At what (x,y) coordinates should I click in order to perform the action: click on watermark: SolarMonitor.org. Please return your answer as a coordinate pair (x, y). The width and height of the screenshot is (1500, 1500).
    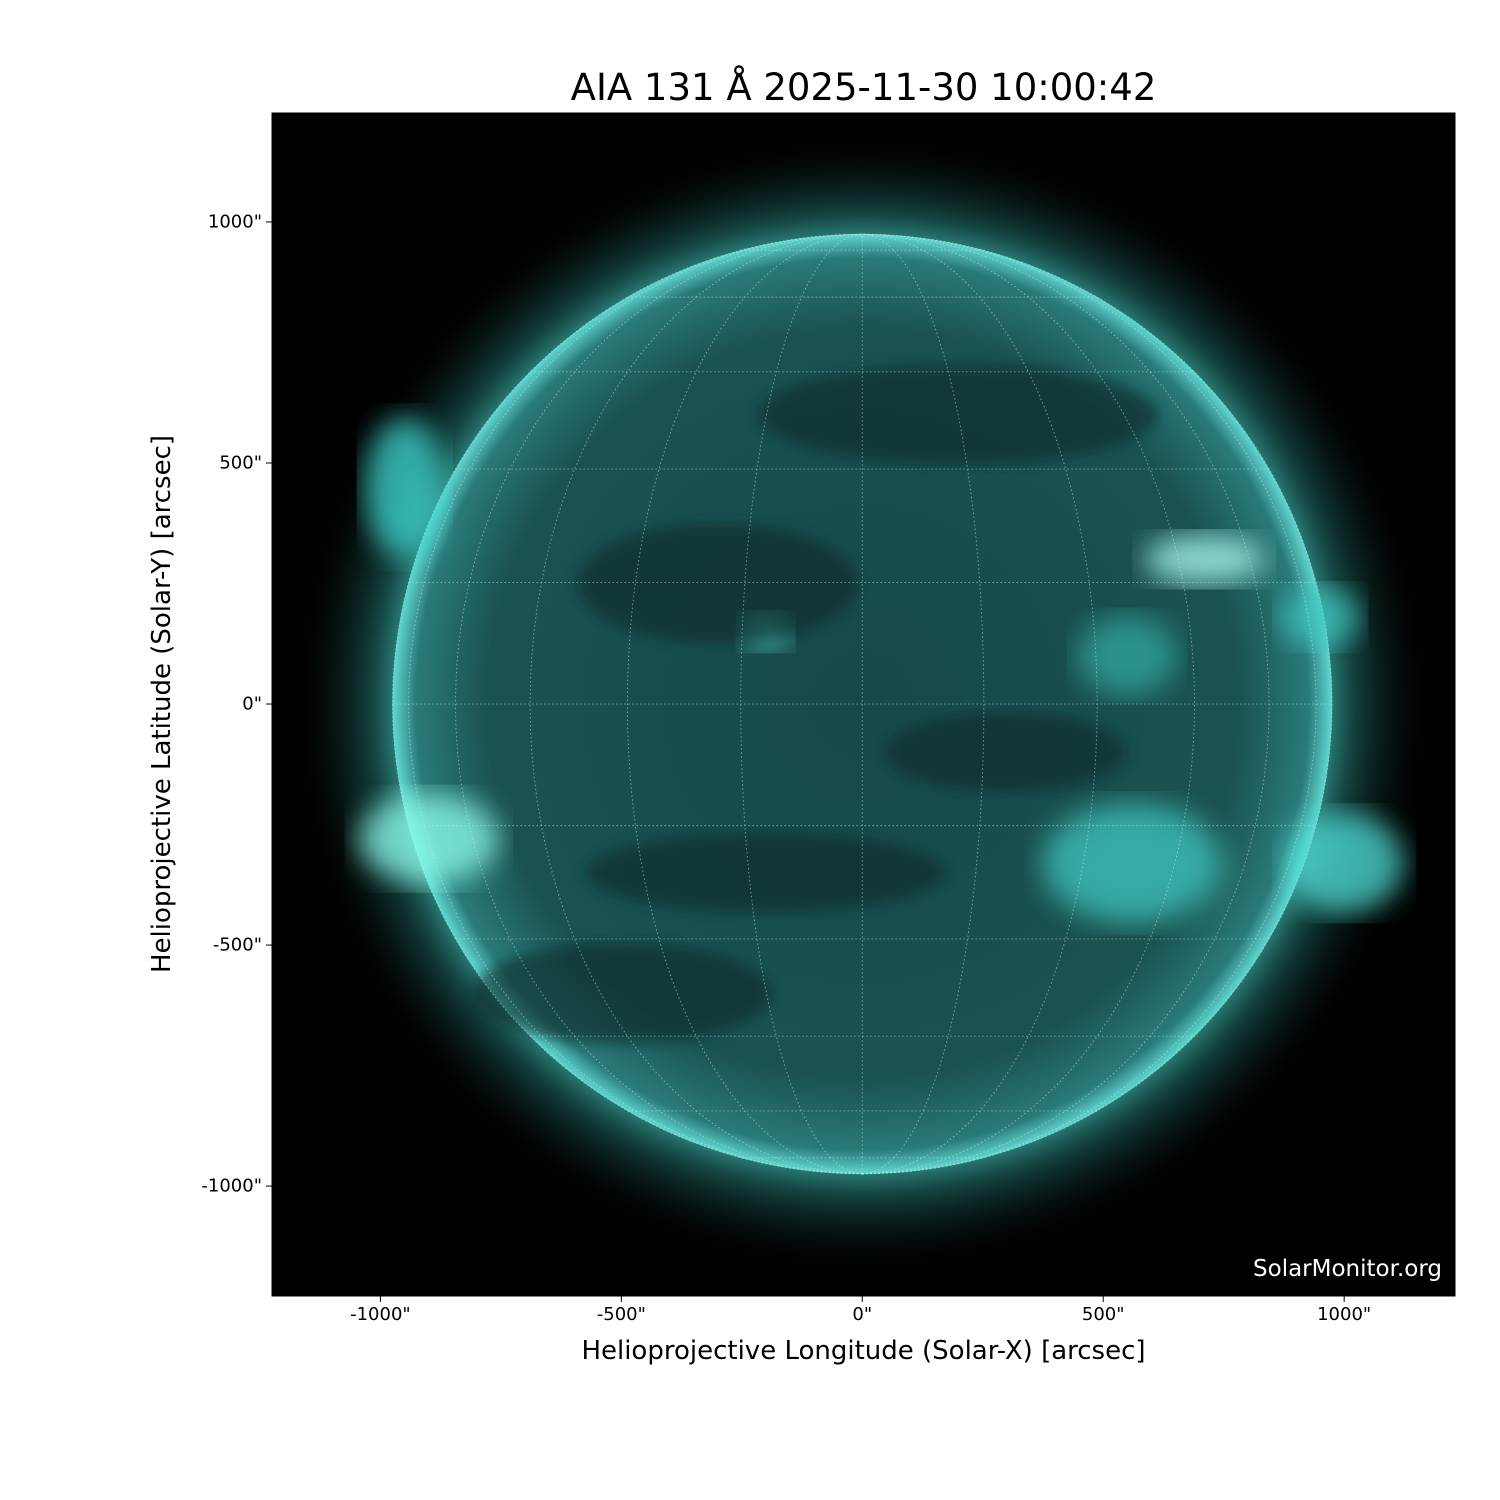
    Looking at the image, I should click on (1347, 1269).